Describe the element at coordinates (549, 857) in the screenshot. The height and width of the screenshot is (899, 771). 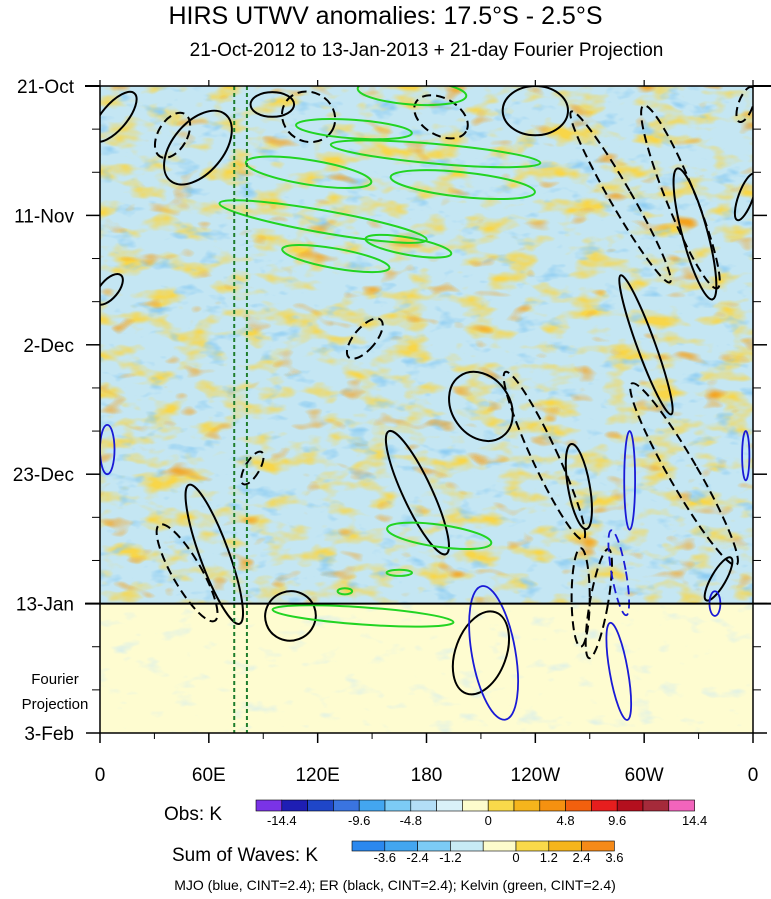
I see `waves-colorbar-label: 1.2` at that location.